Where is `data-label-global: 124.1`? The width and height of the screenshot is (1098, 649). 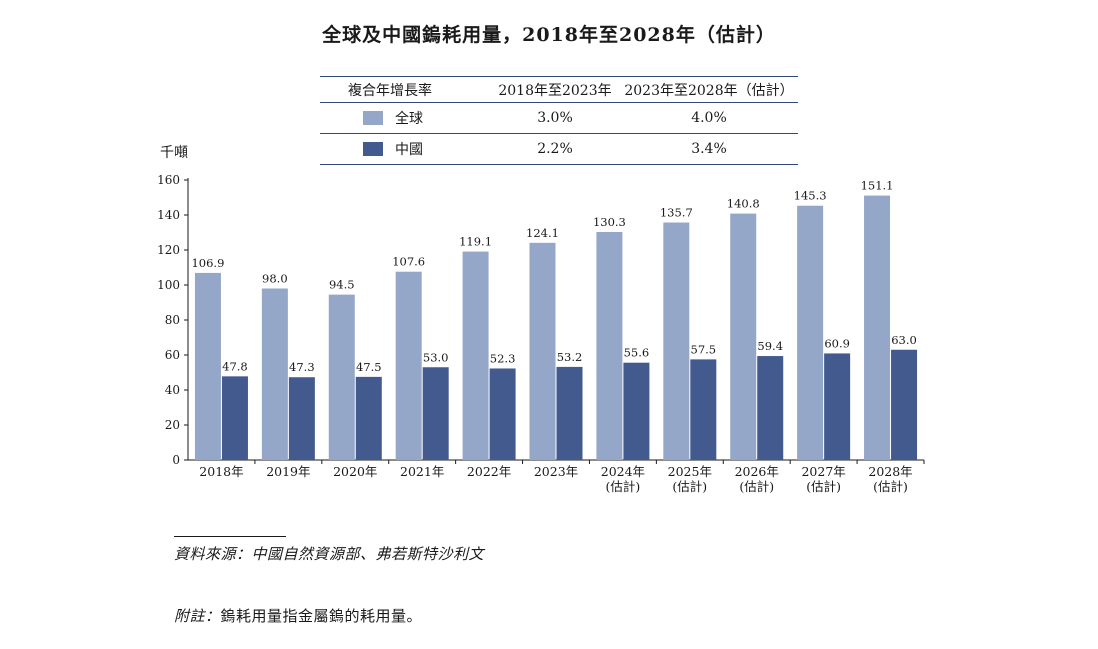
data-label-global: 124.1 is located at coordinates (542, 233).